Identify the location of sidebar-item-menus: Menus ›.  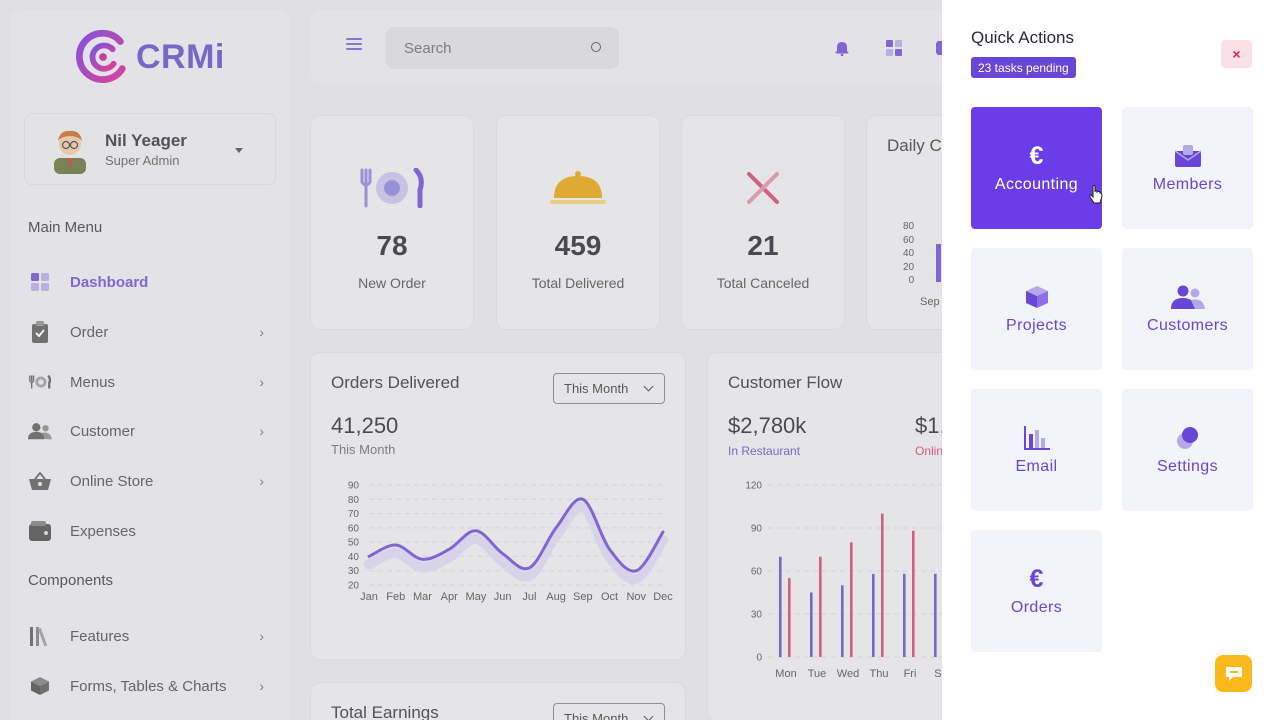
(148, 382).